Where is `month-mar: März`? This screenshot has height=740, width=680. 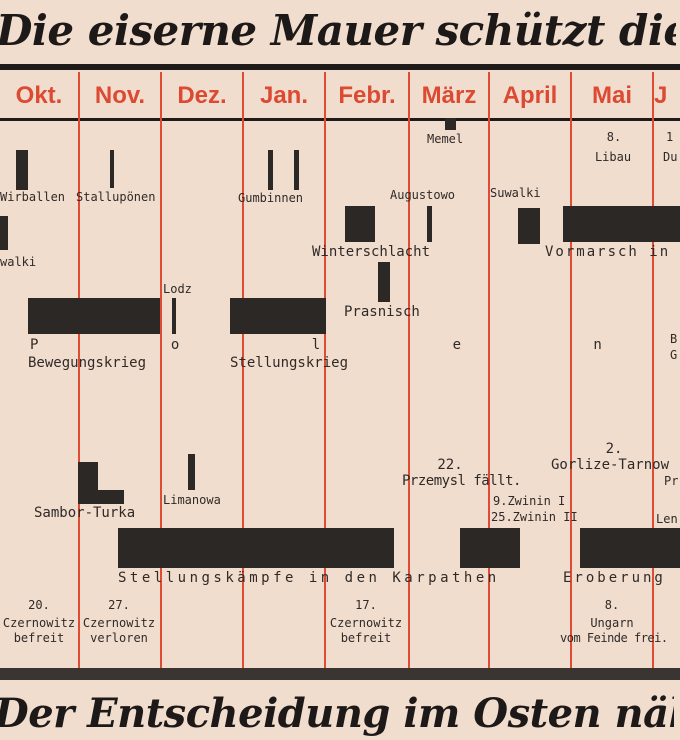 month-mar: März is located at coordinates (449, 95).